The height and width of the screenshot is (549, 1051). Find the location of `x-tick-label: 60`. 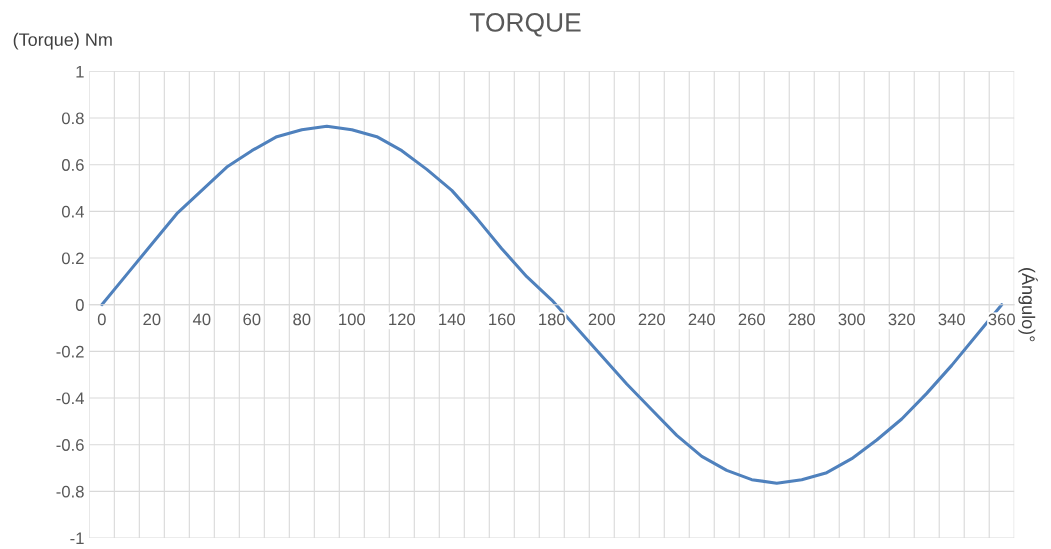

x-tick-label: 60 is located at coordinates (252, 319).